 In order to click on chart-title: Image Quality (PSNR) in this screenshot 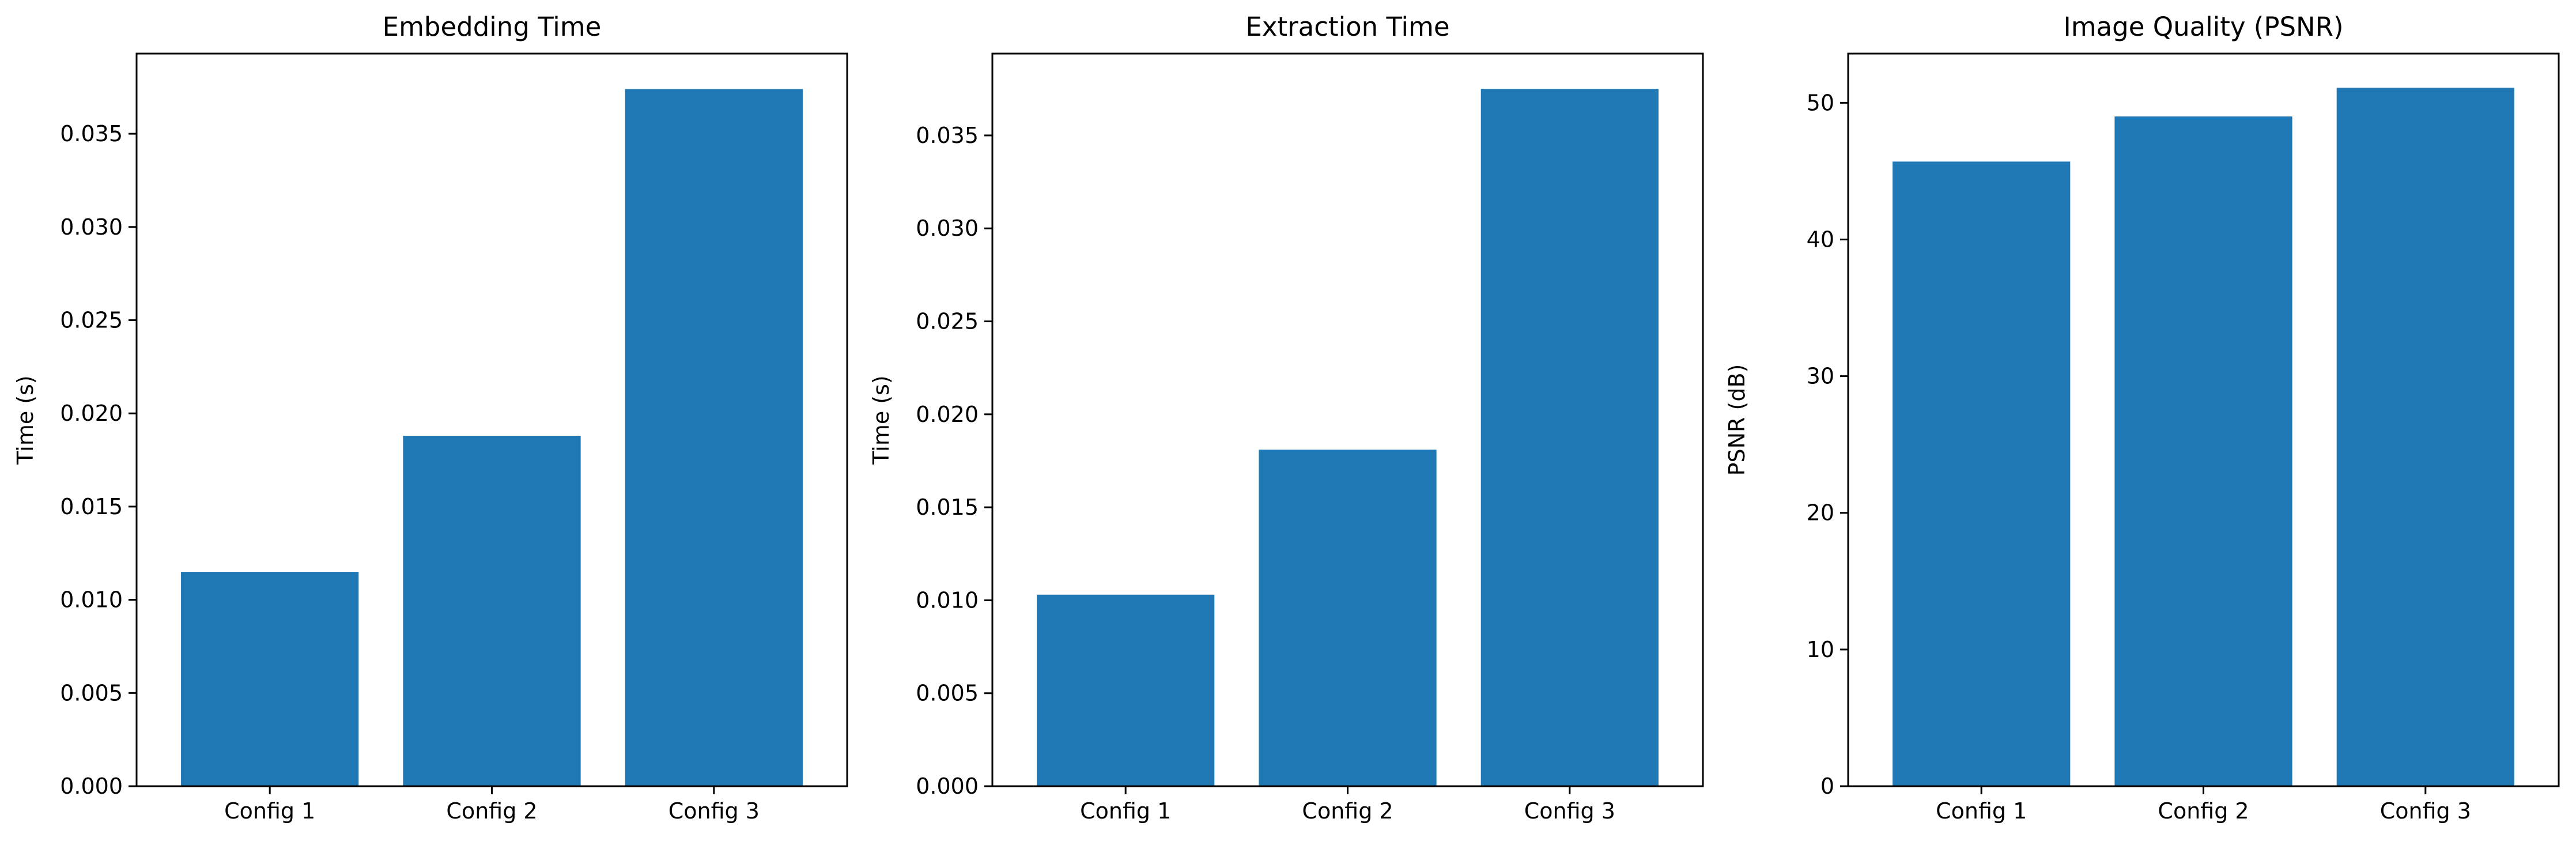, I will do `click(2203, 27)`.